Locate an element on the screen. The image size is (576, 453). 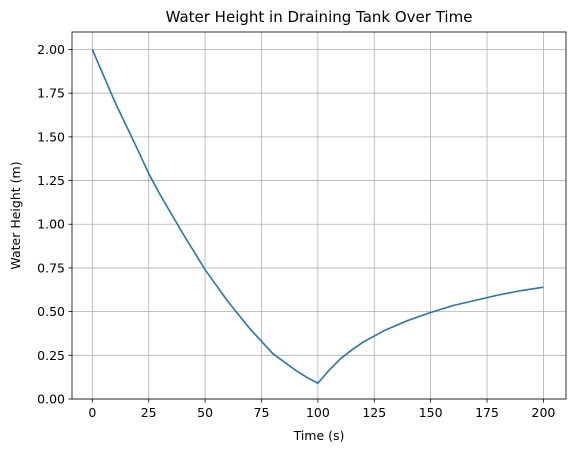
y-tick-label: 0.00 is located at coordinates (51, 399).